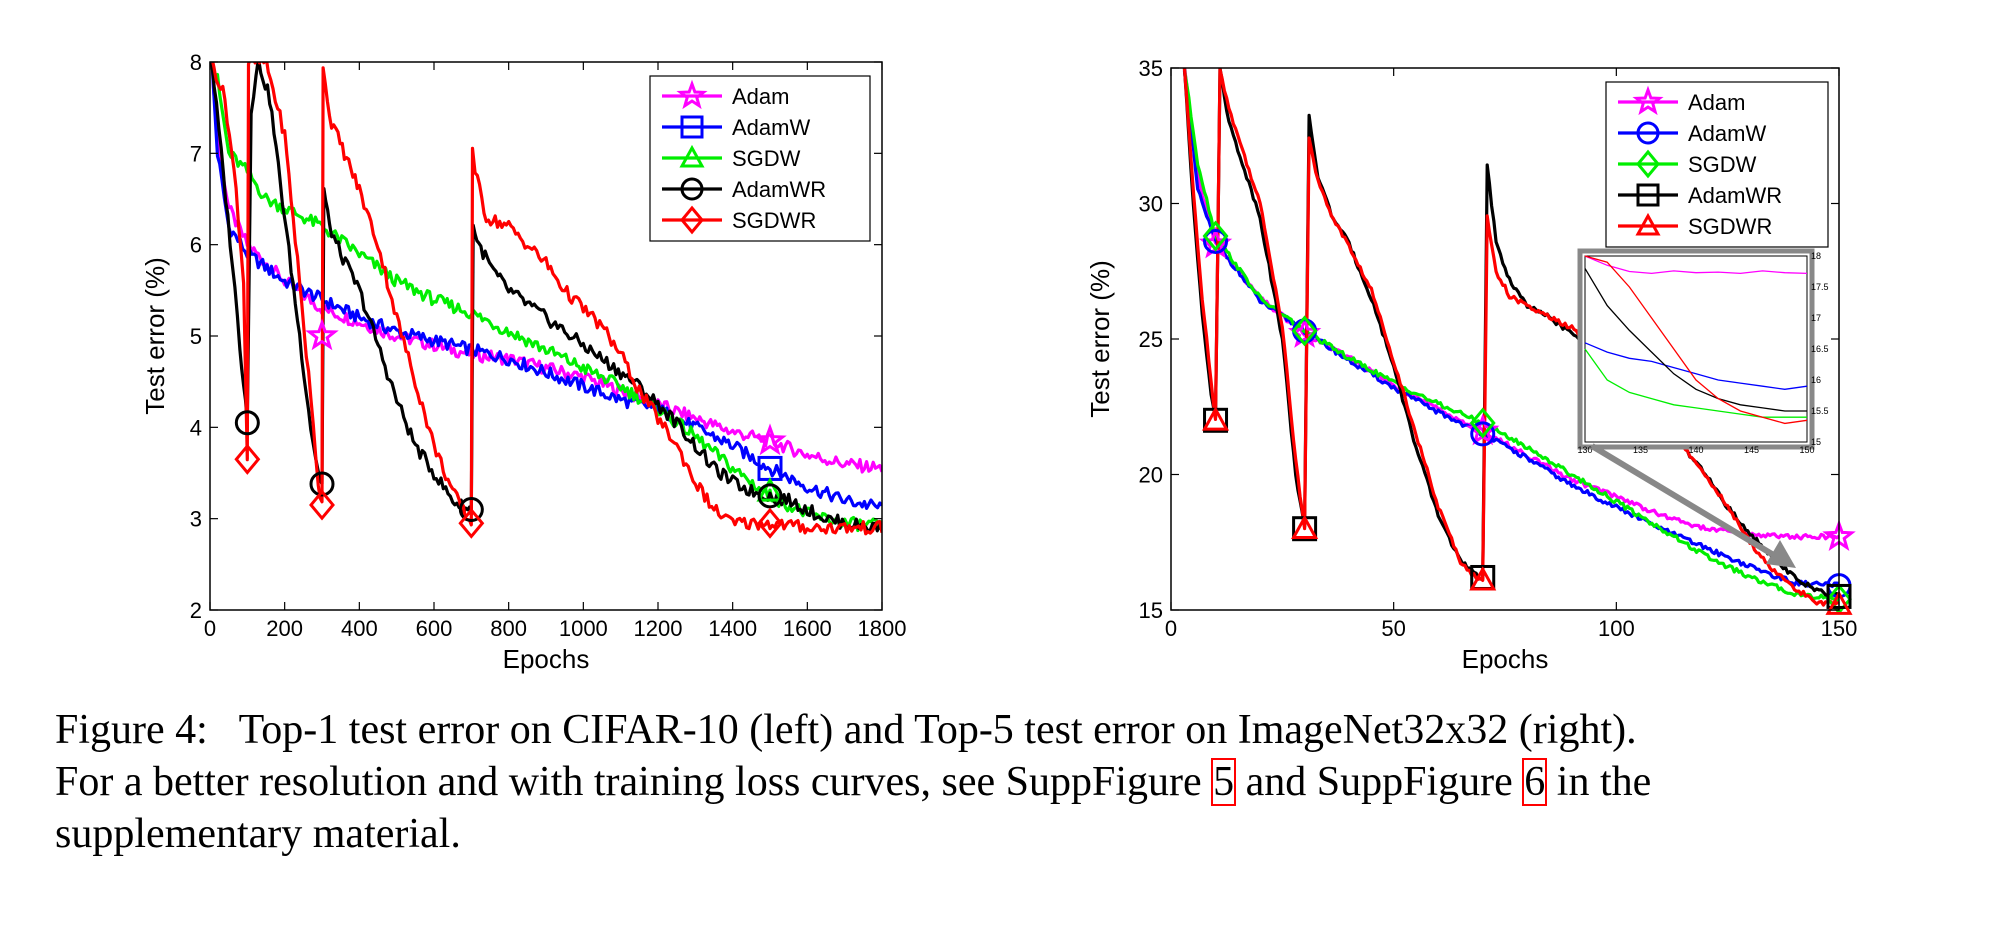  I want to click on x-tick-label: 50, so click(1393, 628).